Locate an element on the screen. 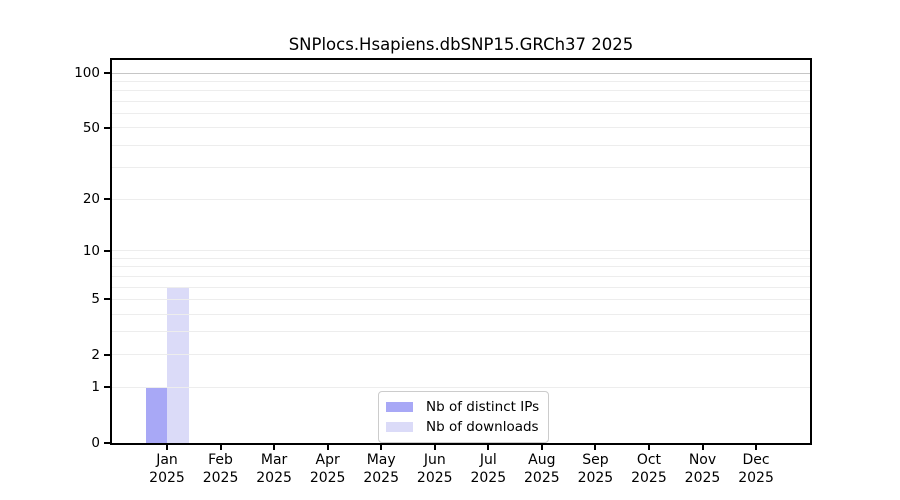 The height and width of the screenshot is (500, 900). x-tick-label: Apr 2025 is located at coordinates (327, 469).